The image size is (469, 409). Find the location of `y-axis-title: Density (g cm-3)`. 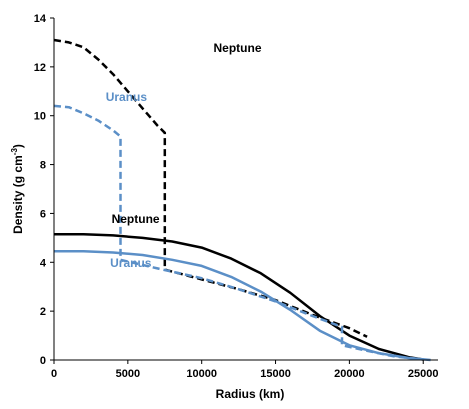

y-axis-title: Density (g cm-3) is located at coordinates (17, 189).